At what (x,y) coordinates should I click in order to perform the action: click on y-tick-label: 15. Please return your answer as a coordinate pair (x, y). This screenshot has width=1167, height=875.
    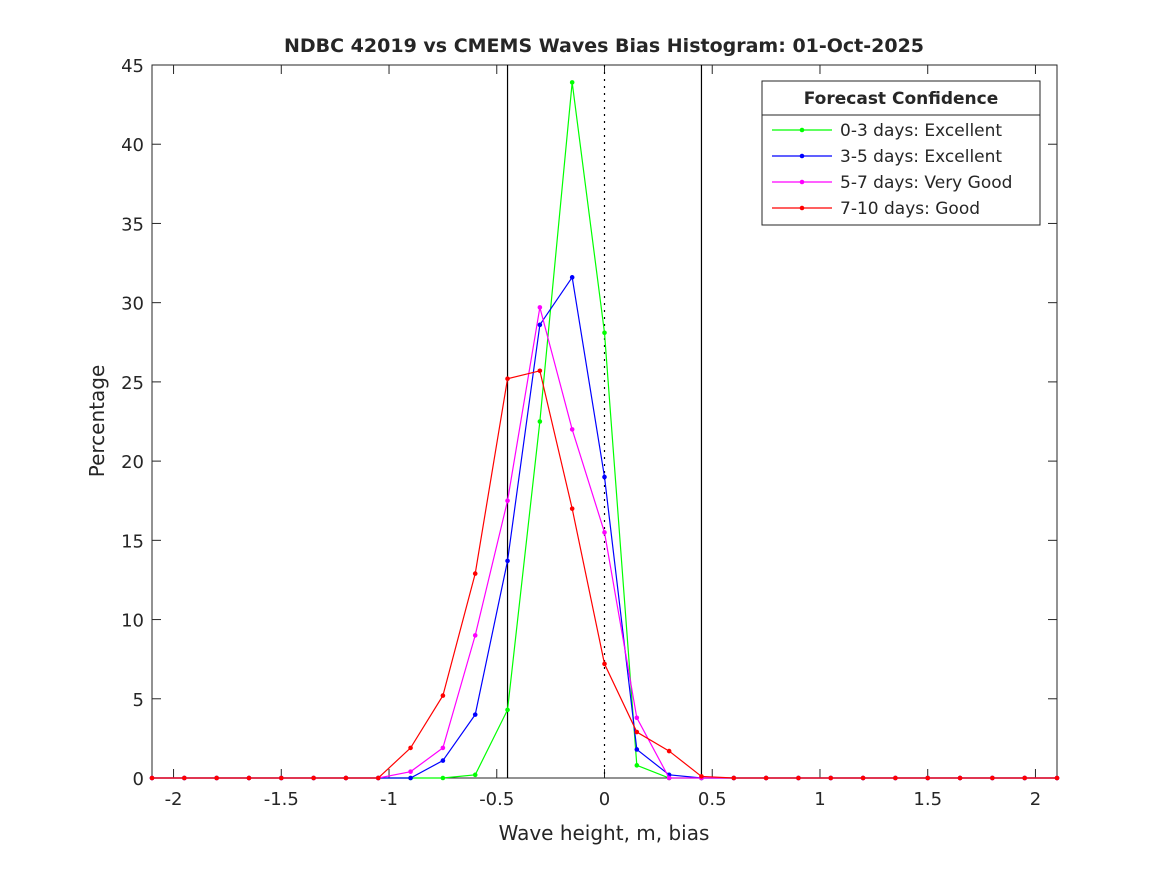
    Looking at the image, I should click on (132, 541).